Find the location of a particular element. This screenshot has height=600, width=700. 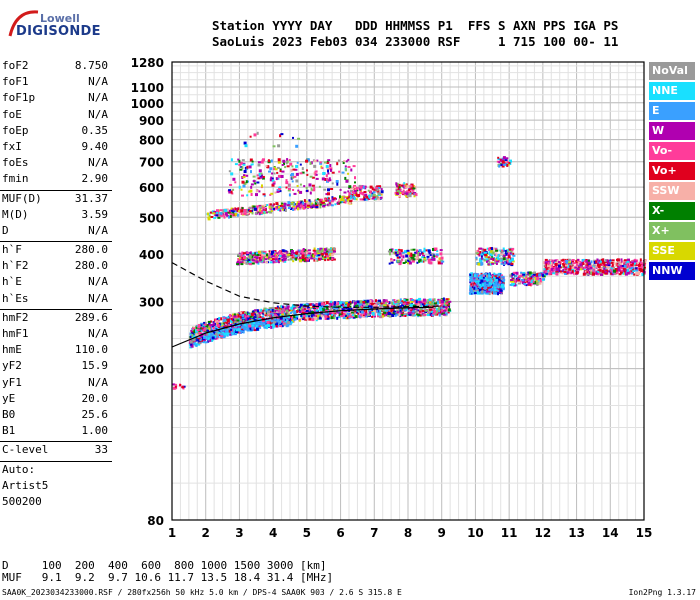

digisonde-logo: Lowell DIGISONDE is located at coordinates (61, 24).